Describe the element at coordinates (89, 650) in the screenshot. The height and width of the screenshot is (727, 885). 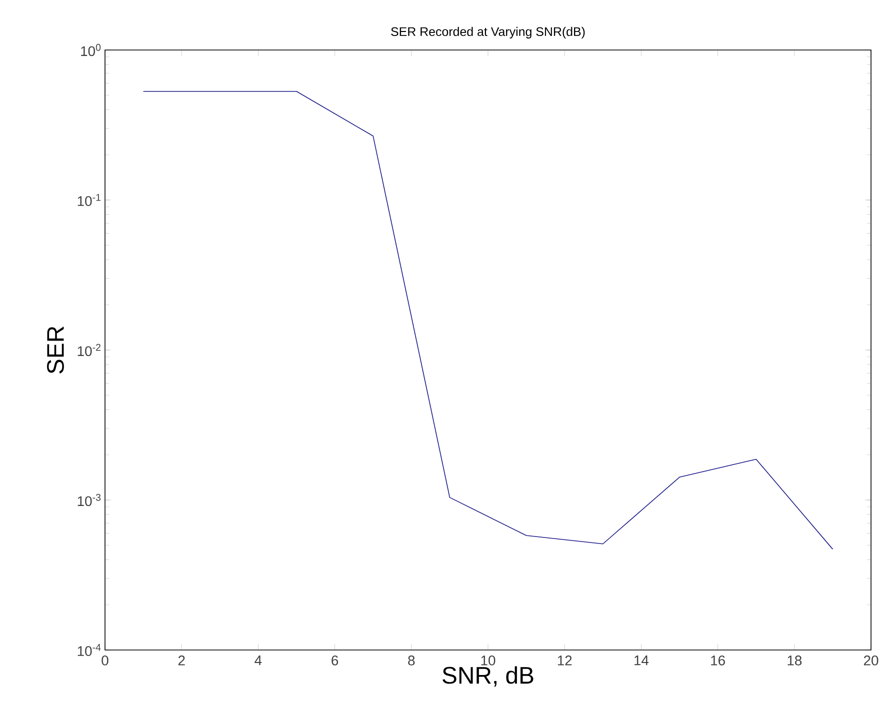
I see `y-tick-label: 10$^{-4}$` at that location.